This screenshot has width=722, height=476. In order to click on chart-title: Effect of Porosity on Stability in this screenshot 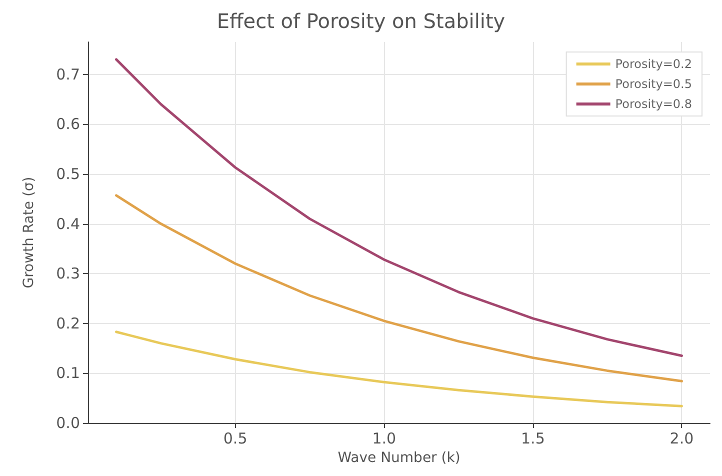, I will do `click(361, 21)`.